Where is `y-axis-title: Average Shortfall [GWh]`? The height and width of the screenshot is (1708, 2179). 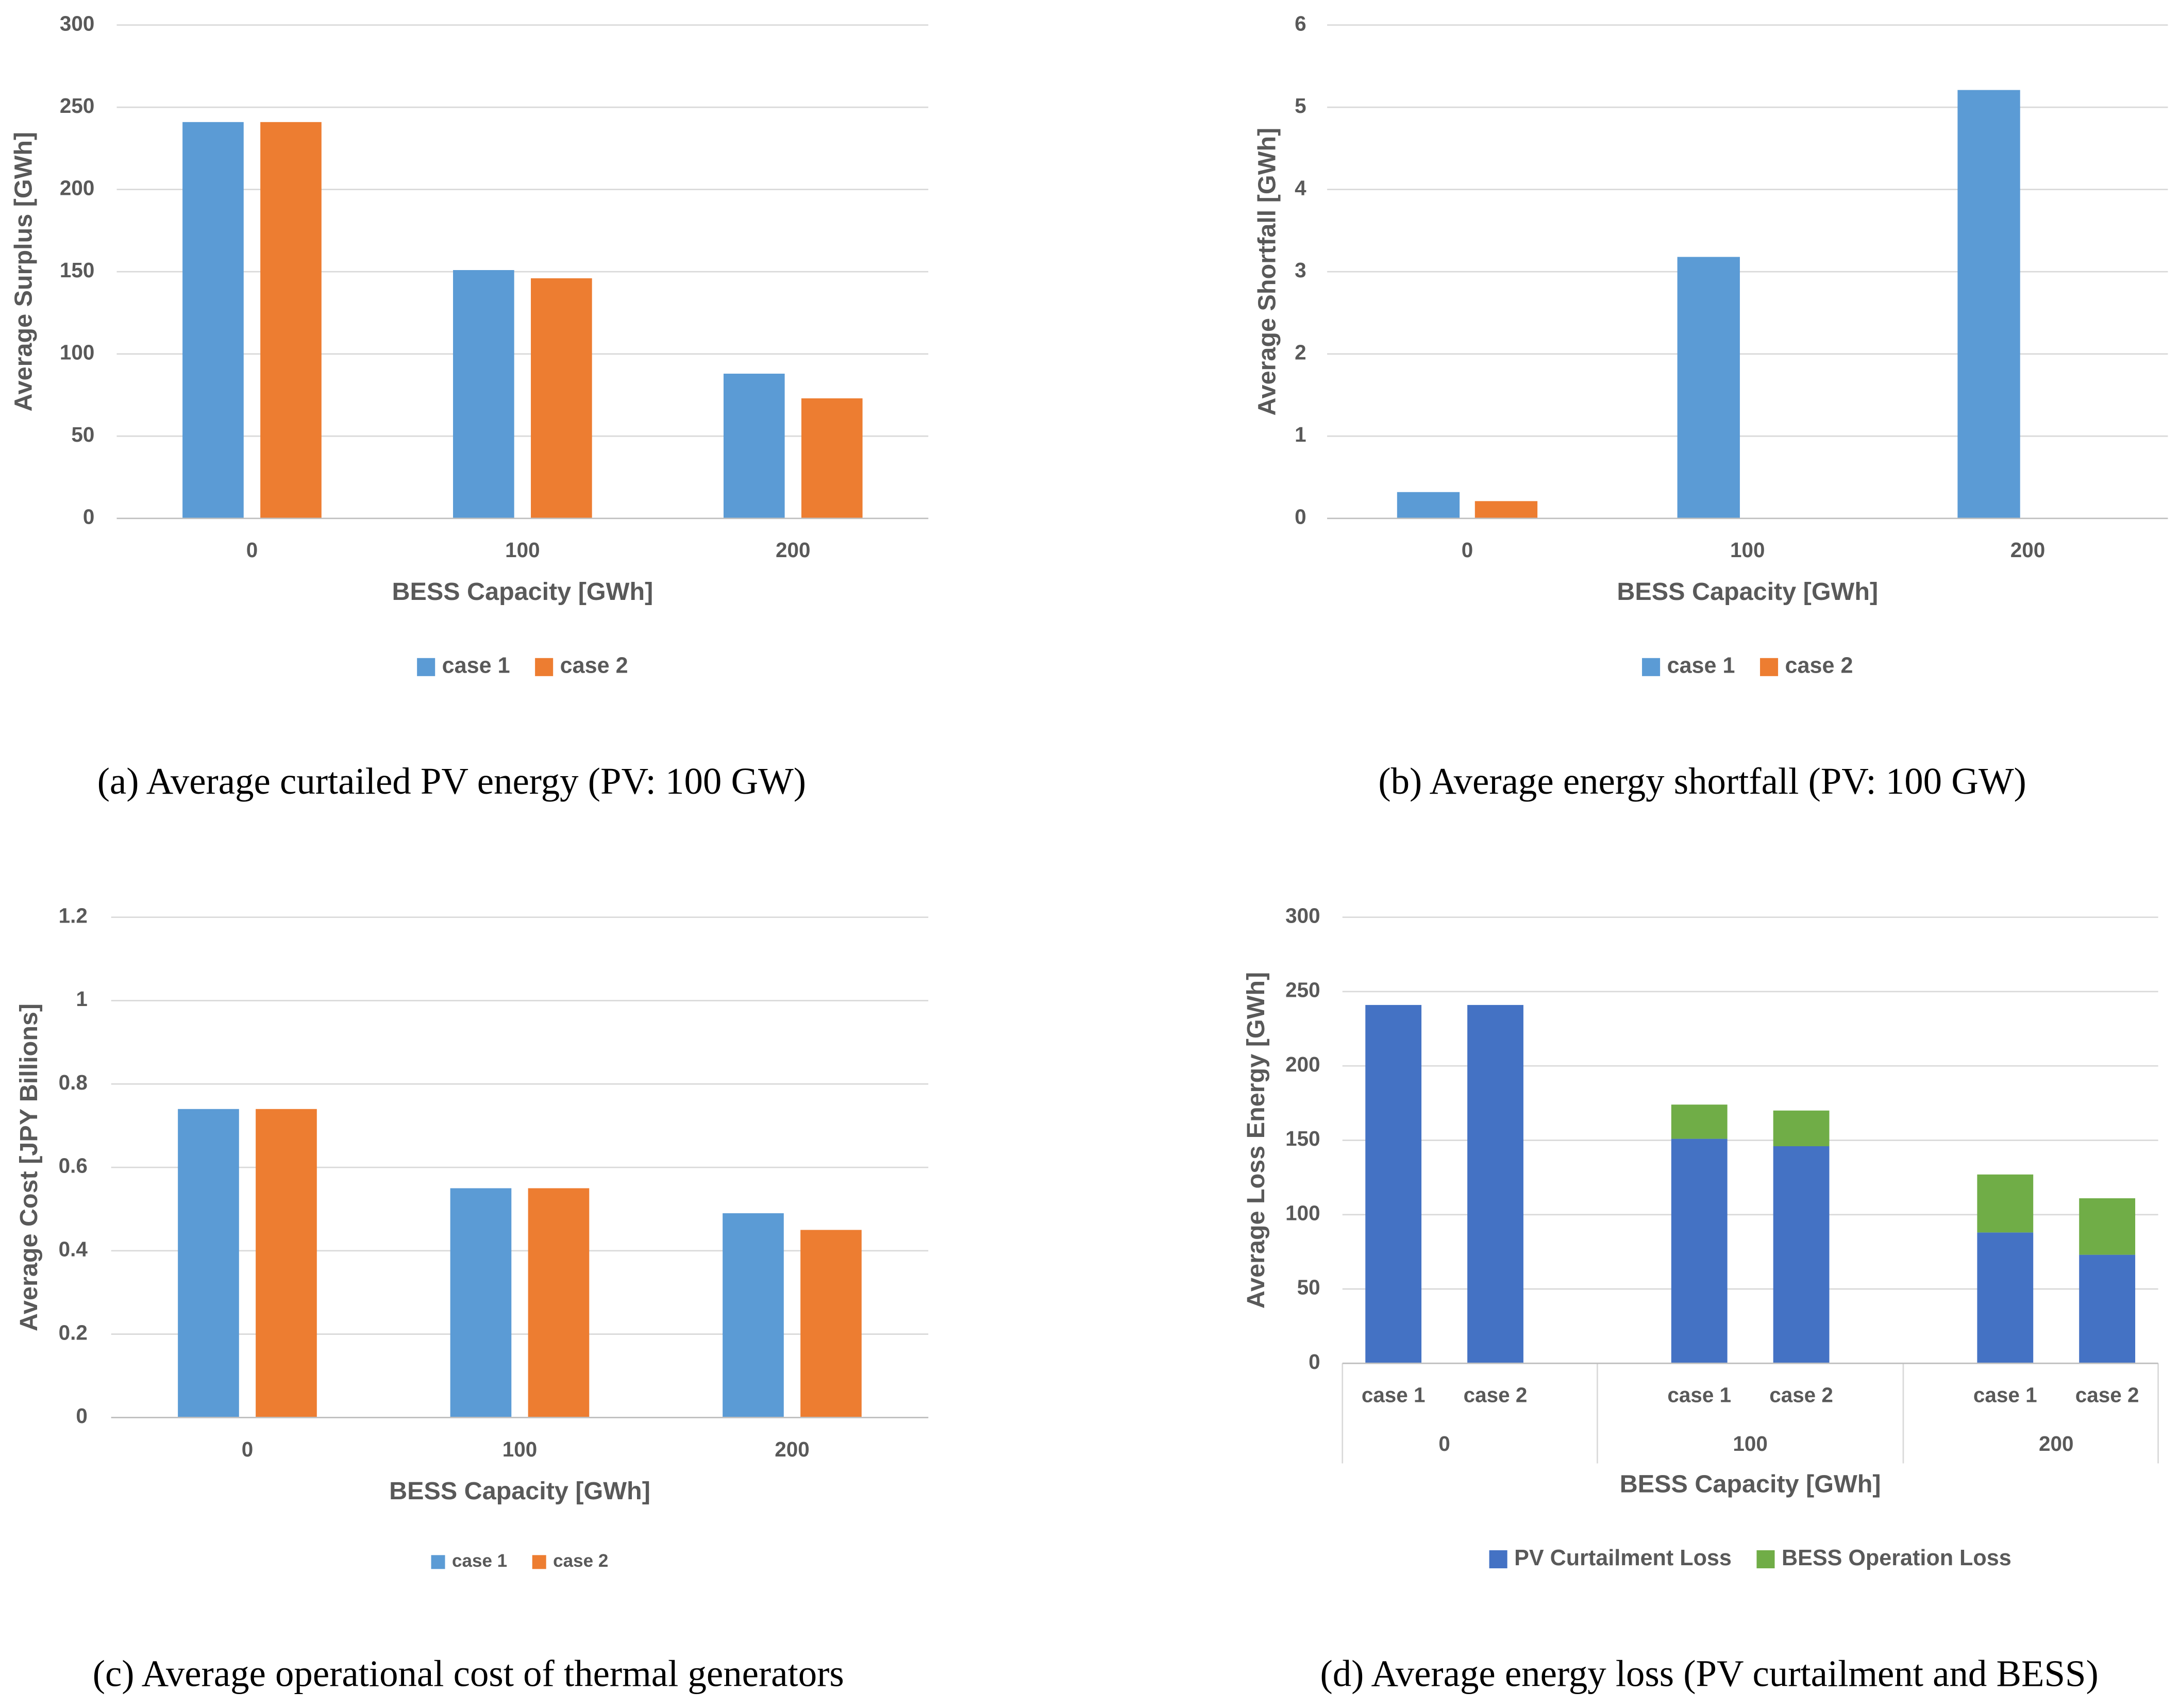 y-axis-title: Average Shortfall [GWh] is located at coordinates (1267, 272).